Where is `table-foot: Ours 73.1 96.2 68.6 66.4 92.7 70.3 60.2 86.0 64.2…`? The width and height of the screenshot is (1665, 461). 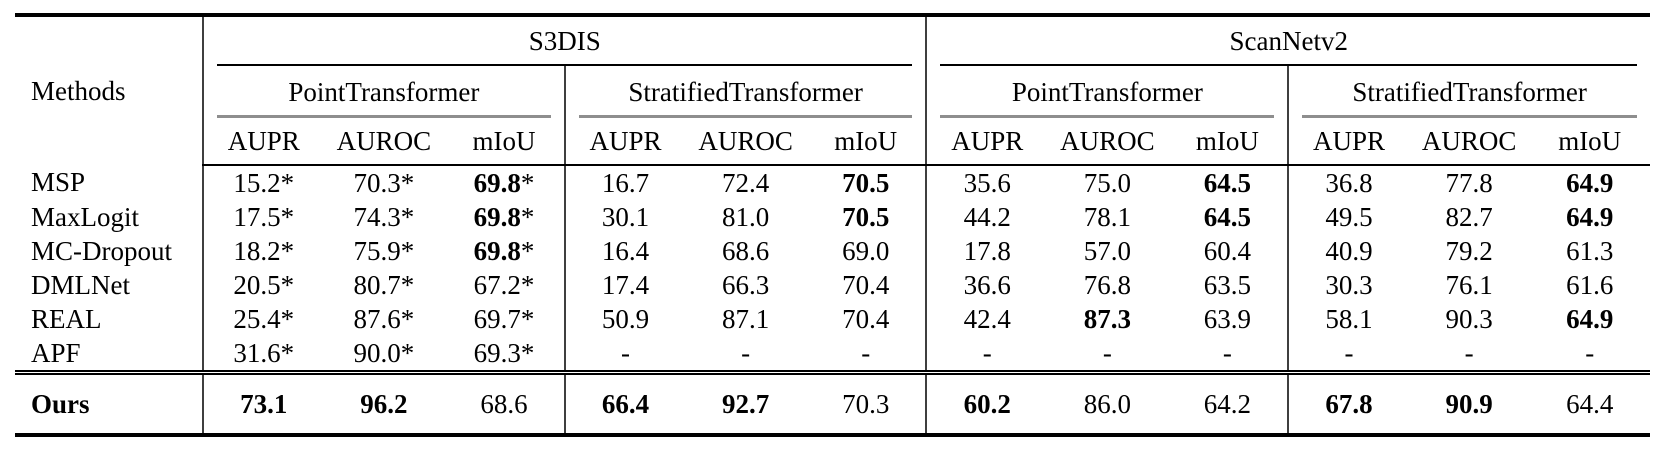 table-foot: Ours 73.1 96.2 68.6 66.4 92.7 70.3 60.2 86.0 64.2… is located at coordinates (832, 402).